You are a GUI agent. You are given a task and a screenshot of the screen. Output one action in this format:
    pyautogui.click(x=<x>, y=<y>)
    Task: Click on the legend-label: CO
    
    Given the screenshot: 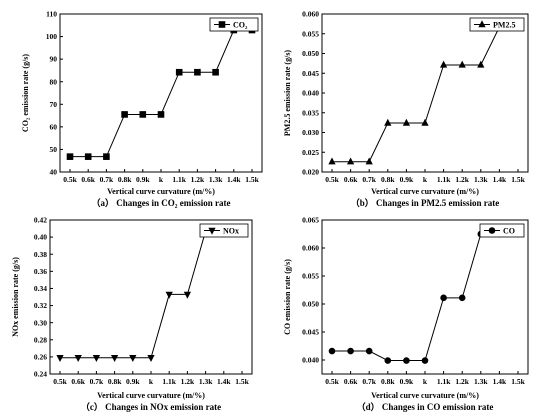 What is the action you would take?
    pyautogui.click(x=509, y=231)
    